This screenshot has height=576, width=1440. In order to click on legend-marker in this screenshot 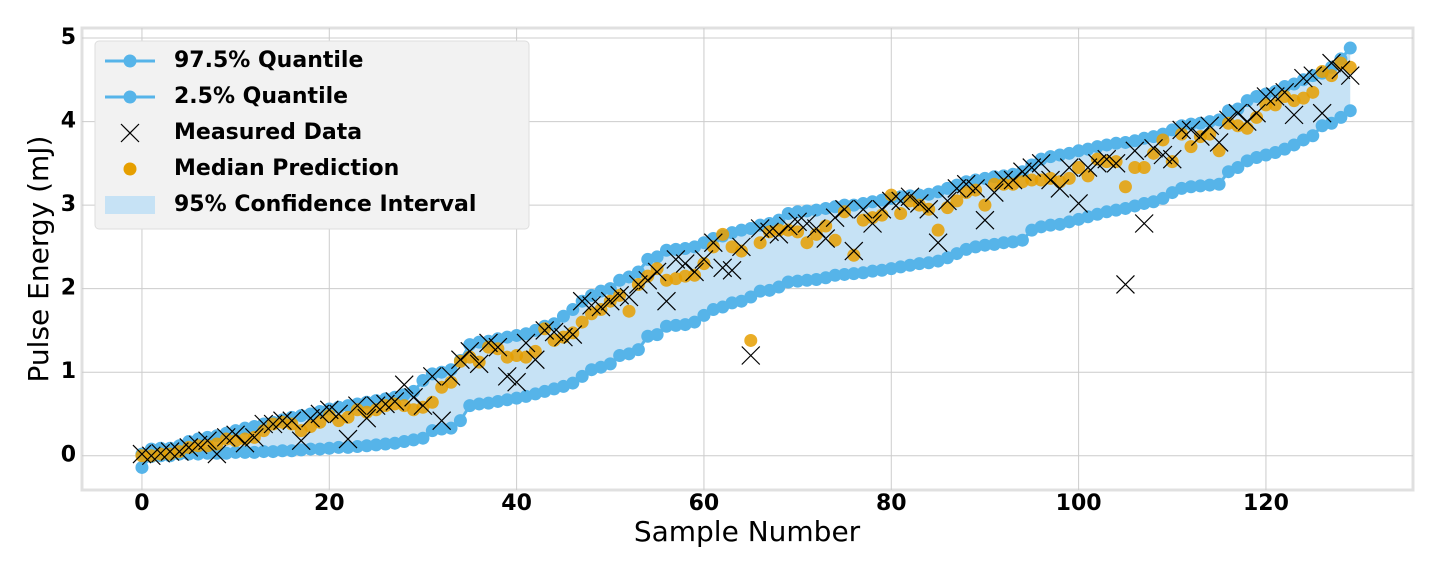, I will do `click(130, 133)`.